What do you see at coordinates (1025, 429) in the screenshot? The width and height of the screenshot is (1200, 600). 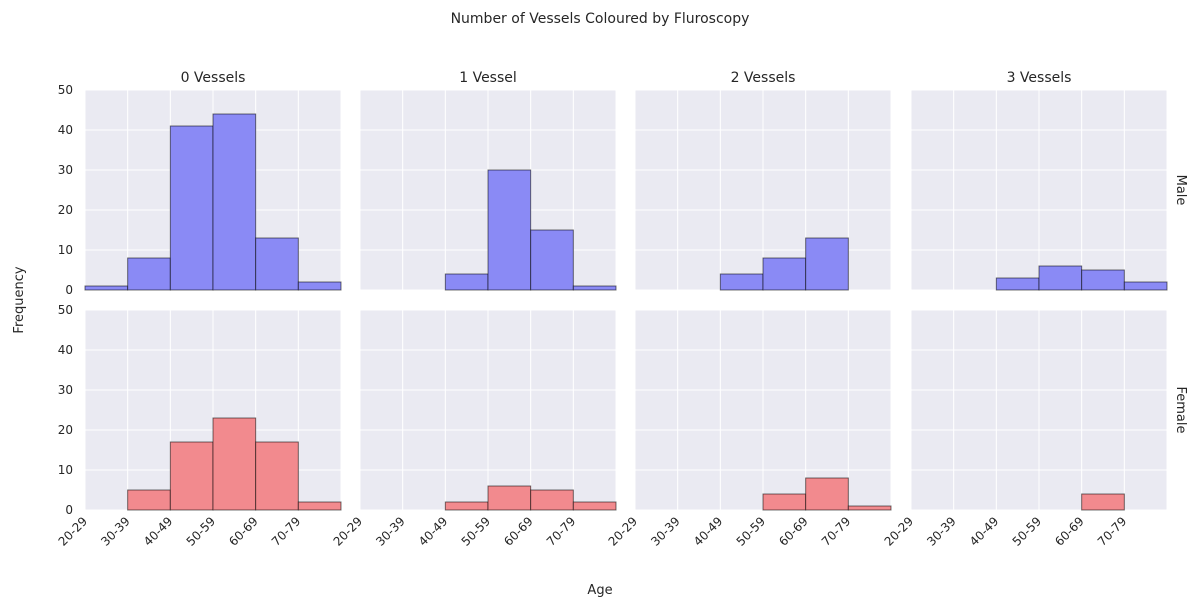 I see `panel-female-3: 20-29 30-39 40-49 50-59 60-69 70-79` at bounding box center [1025, 429].